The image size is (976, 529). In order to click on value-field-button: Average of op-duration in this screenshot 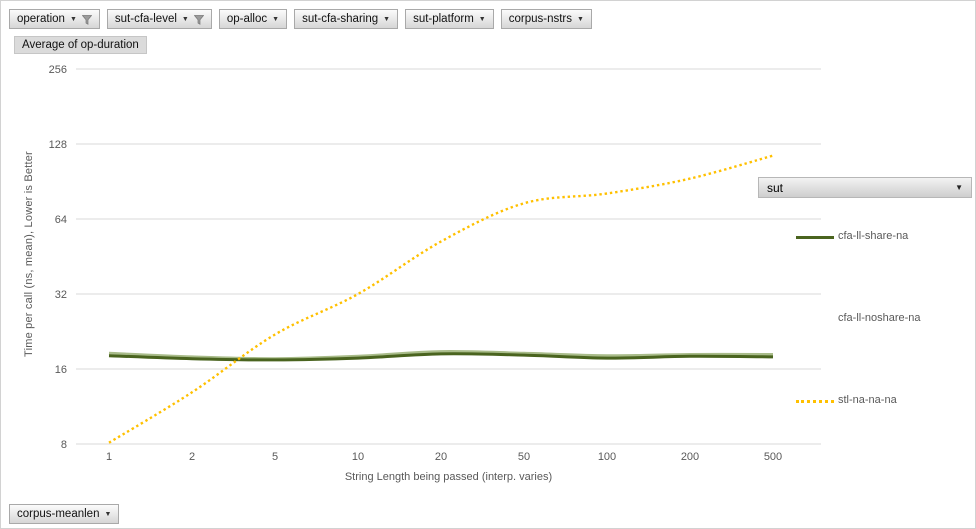, I will do `click(80, 45)`.